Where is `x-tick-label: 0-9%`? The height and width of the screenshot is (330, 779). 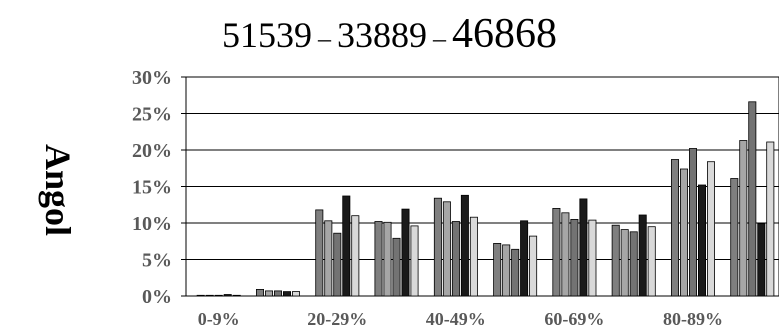 x-tick-label: 0-9% is located at coordinates (219, 319).